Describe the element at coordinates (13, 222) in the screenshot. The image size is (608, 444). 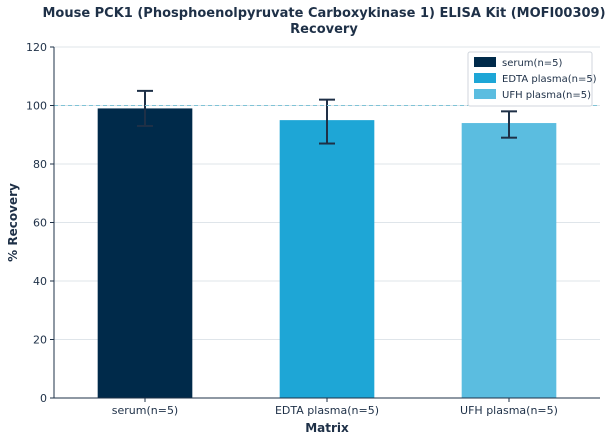
I see `y-axis-title: % Recovery` at that location.